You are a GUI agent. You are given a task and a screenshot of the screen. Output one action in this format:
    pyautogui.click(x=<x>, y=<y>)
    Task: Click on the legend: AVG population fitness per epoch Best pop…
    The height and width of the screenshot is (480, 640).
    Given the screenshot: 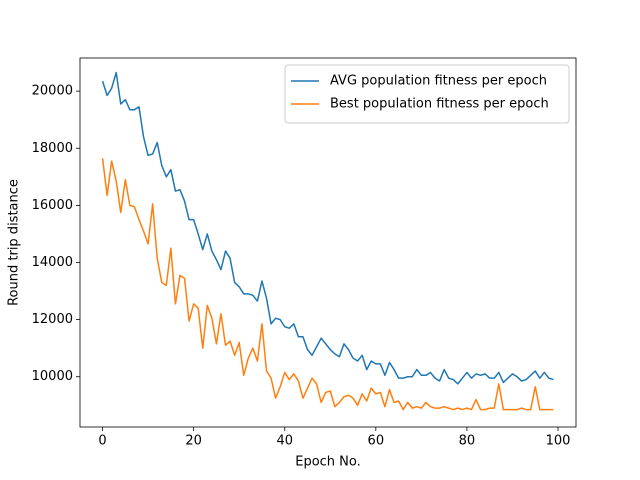 What is the action you would take?
    pyautogui.click(x=427, y=94)
    